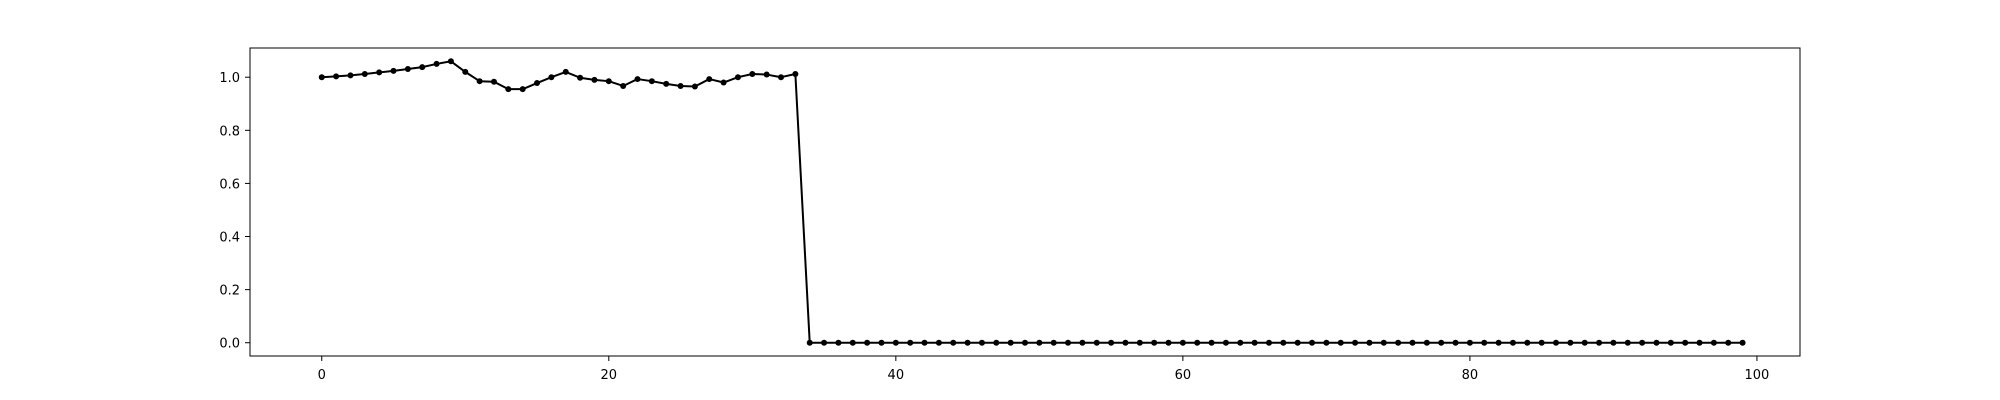 Image resolution: width=2000 pixels, height=400 pixels. Describe the element at coordinates (1757, 375) in the screenshot. I see `x-tick-label: 100` at that location.